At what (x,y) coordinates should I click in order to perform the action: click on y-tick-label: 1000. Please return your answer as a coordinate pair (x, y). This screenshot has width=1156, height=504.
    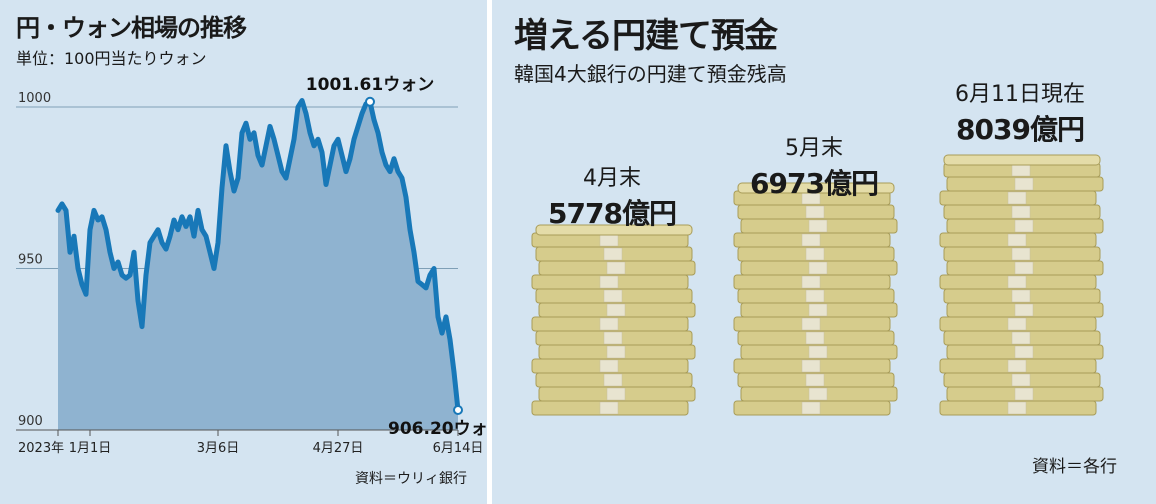
    Looking at the image, I should click on (34, 98).